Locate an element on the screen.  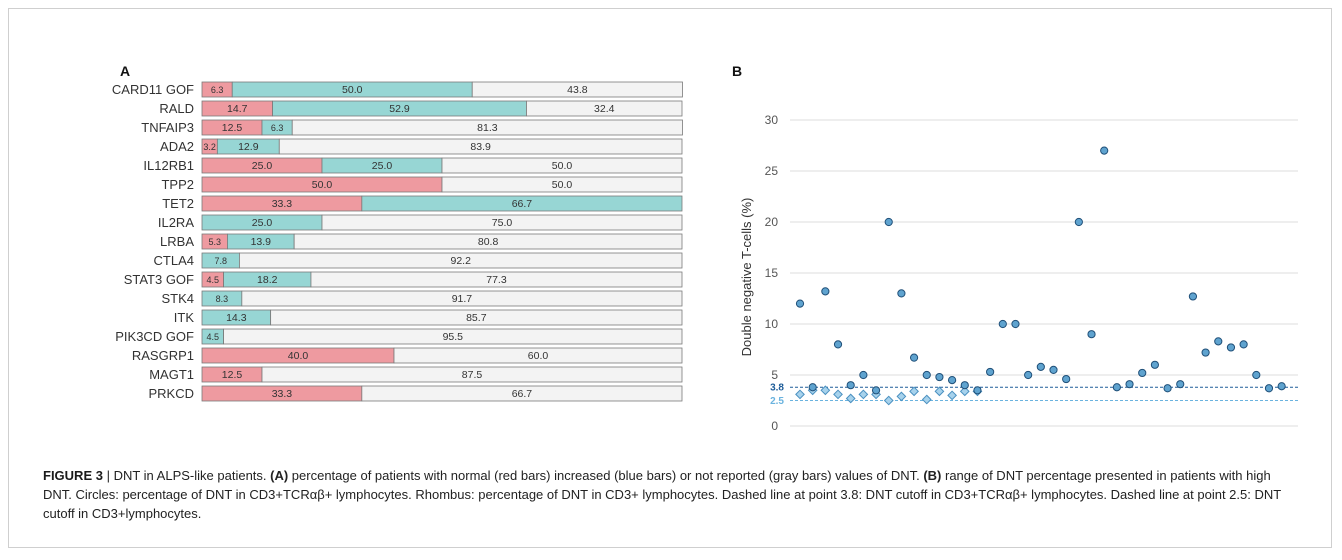
bar-value-label: 40.0 is located at coordinates (298, 356).